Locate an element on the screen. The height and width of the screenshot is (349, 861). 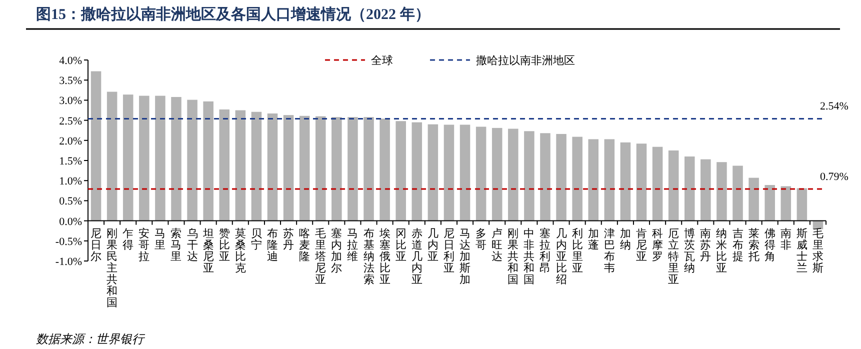
x-tick-label: 肯尼亚 is located at coordinates (641, 244).